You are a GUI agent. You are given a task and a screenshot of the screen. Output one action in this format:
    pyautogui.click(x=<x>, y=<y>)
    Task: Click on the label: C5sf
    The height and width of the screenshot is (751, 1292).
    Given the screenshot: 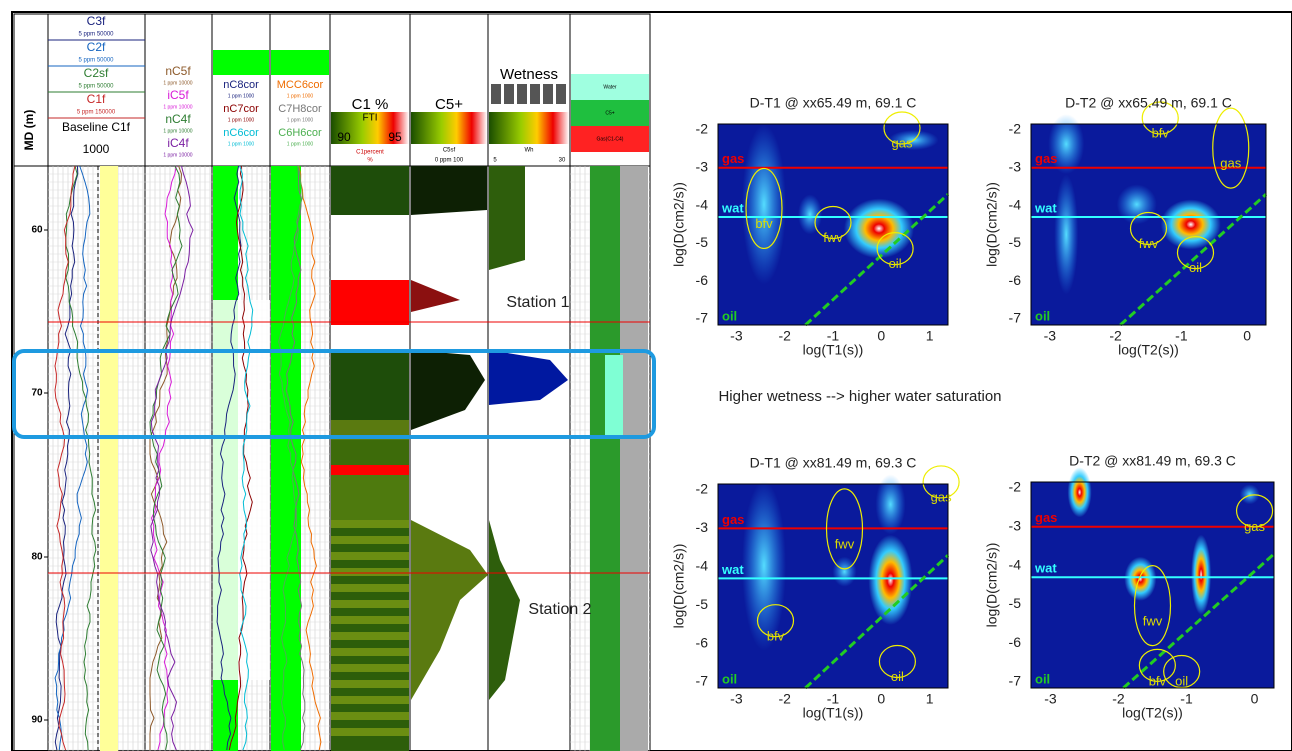 What is the action you would take?
    pyautogui.click(x=449, y=151)
    